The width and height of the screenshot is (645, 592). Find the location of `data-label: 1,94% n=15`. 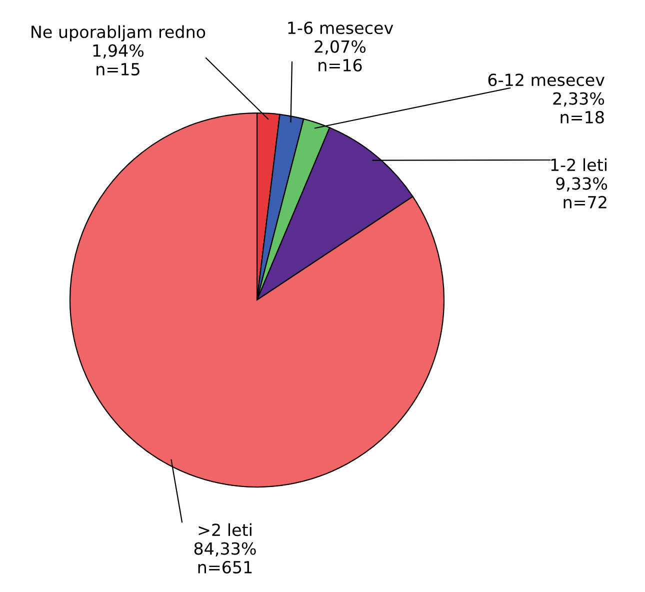

data-label: 1,94% n=15 is located at coordinates (118, 60).